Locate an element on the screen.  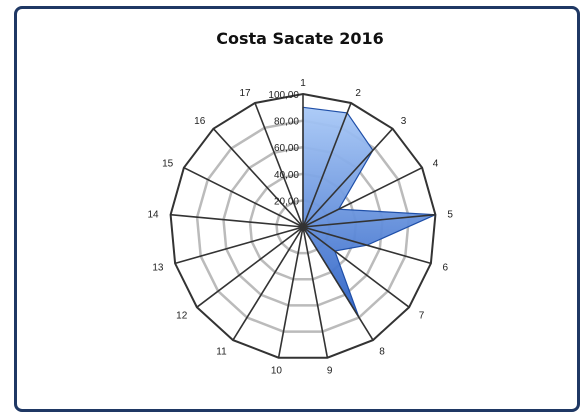
radar-tick-label: 100,00 is located at coordinates (283, 95).